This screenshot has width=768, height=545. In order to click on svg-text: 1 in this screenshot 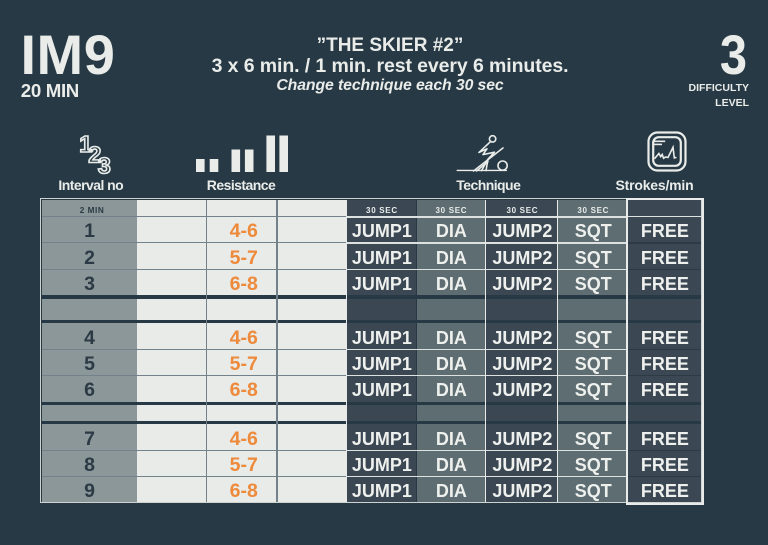, I will do `click(85, 144)`.